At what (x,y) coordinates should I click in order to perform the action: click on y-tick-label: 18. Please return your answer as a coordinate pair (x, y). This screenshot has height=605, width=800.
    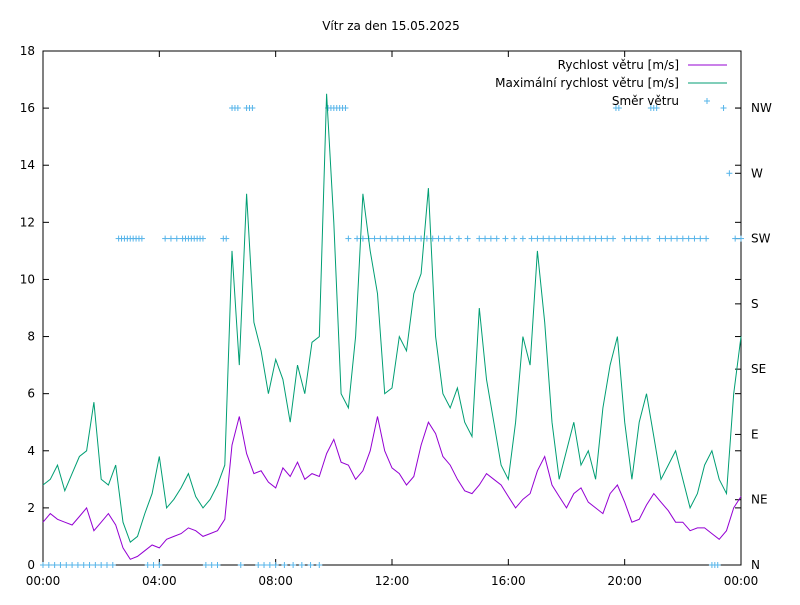
    Looking at the image, I should click on (27, 51).